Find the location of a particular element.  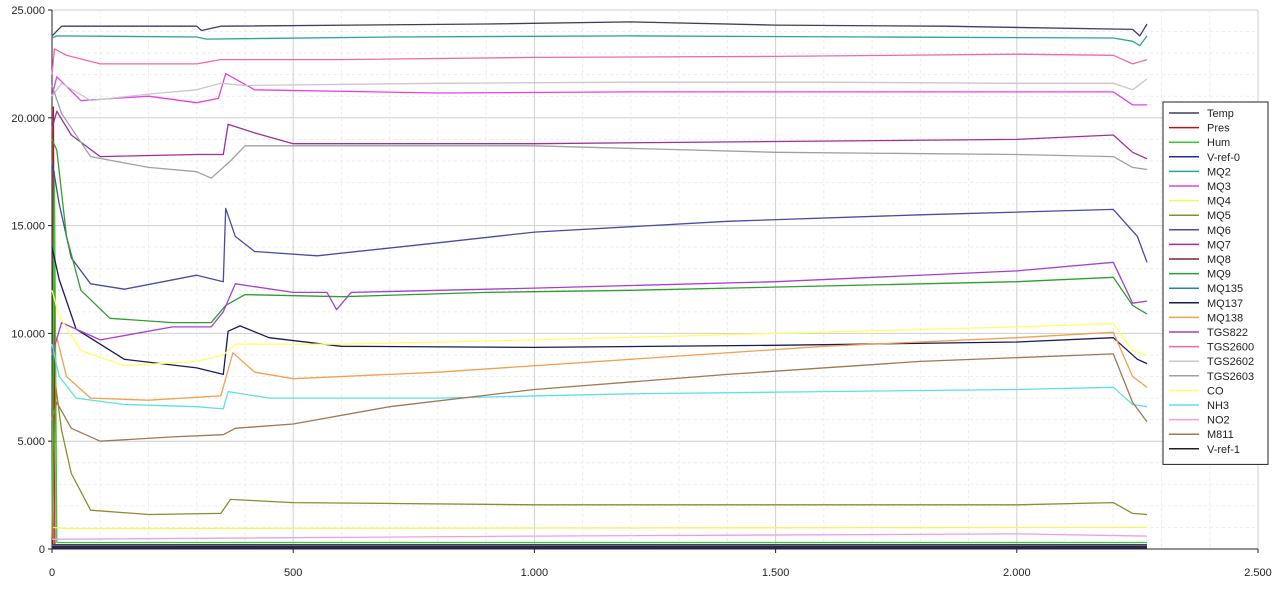

legend-label: TGS2600 is located at coordinates (1230, 348).